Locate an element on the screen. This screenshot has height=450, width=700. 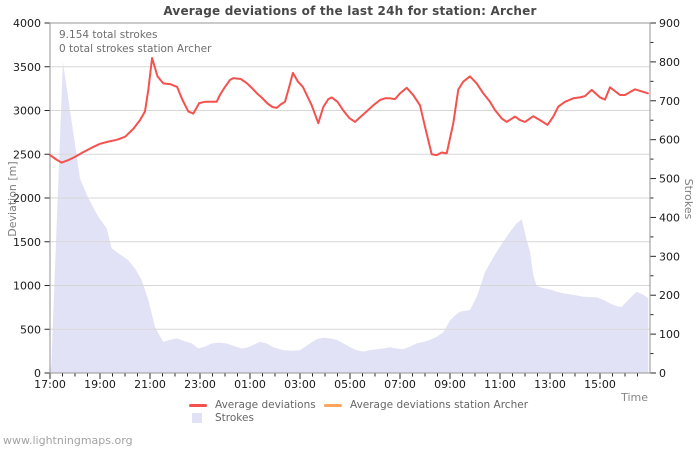
legend-item-average-deviations-station: Average deviations station Archer is located at coordinates (426, 405).